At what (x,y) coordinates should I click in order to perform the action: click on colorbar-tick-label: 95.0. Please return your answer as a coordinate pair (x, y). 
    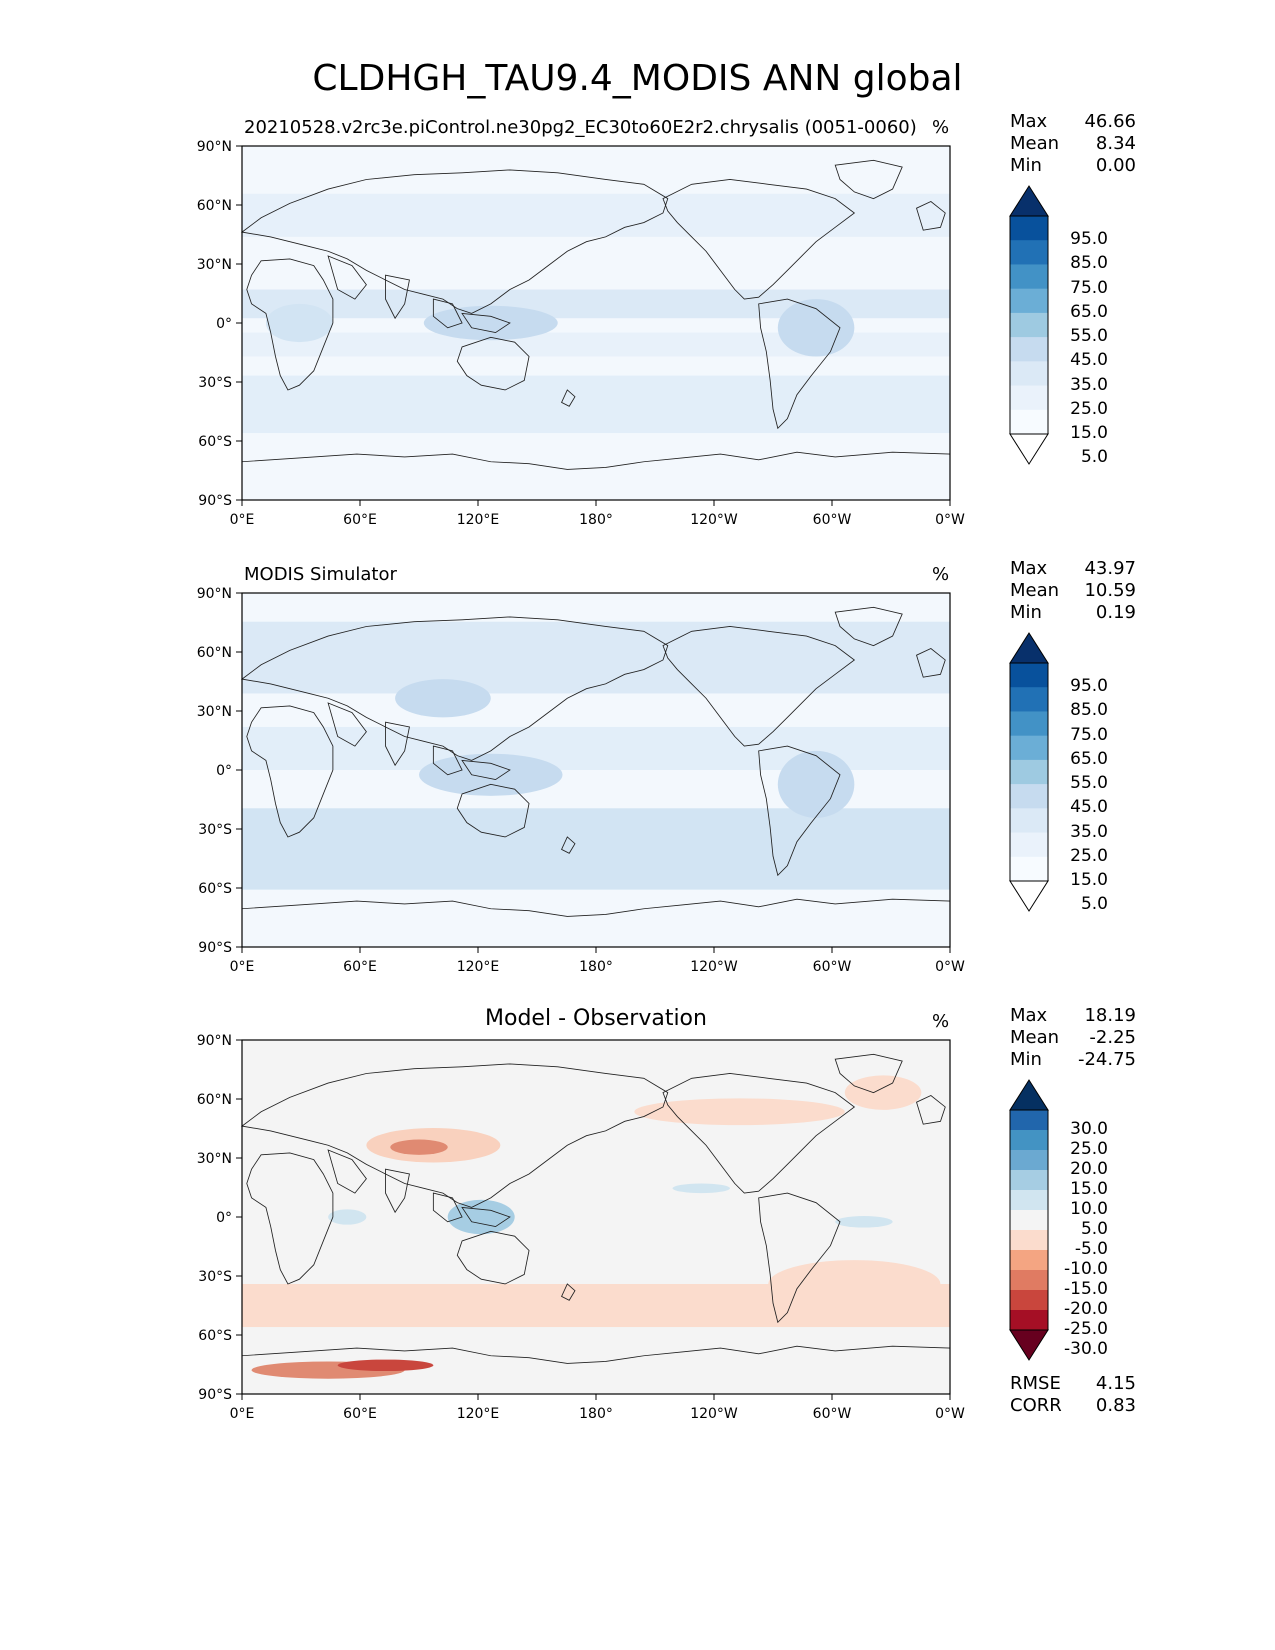
    Looking at the image, I should click on (1089, 239).